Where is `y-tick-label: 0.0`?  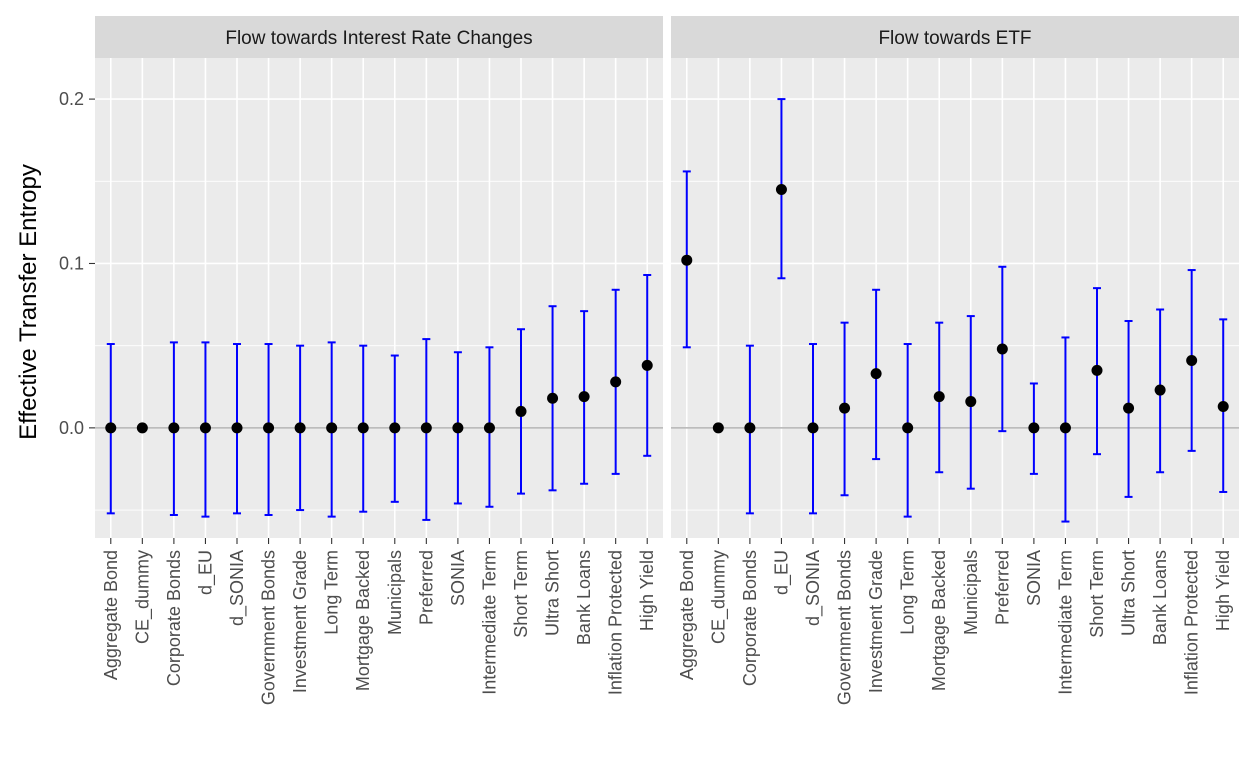 y-tick-label: 0.0 is located at coordinates (71, 428).